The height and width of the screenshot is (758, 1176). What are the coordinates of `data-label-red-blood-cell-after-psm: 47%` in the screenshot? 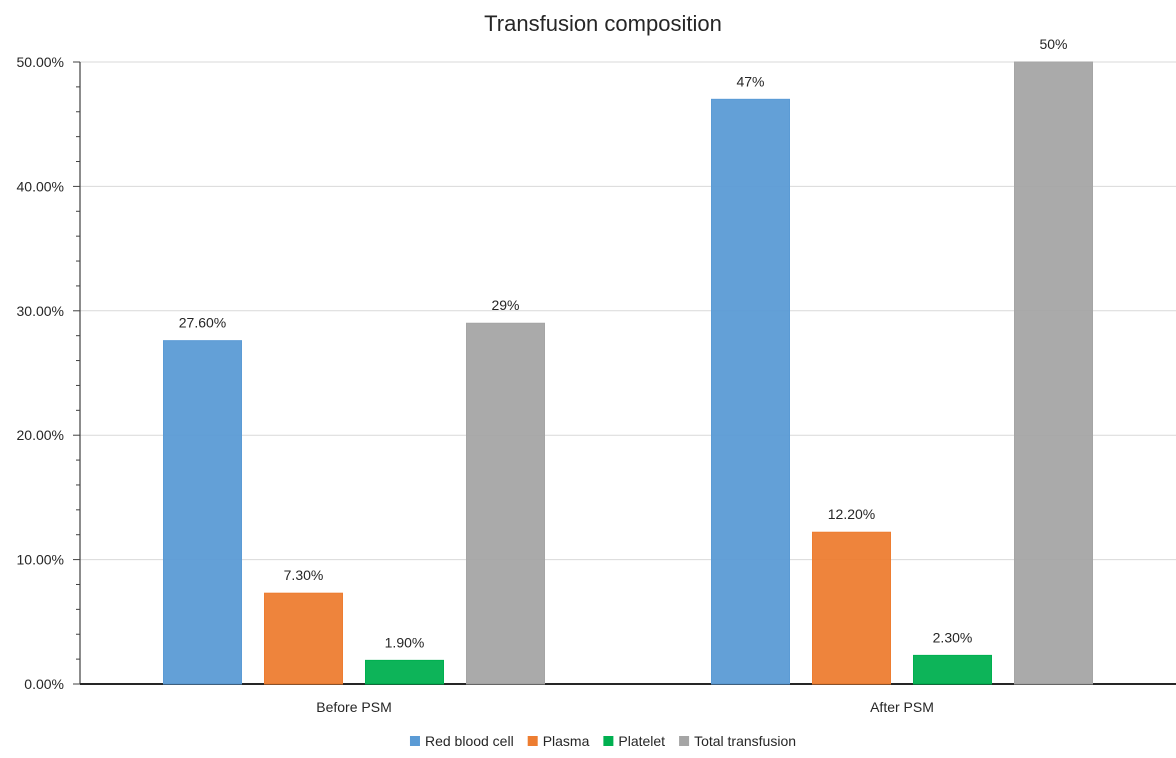 It's located at (750, 81).